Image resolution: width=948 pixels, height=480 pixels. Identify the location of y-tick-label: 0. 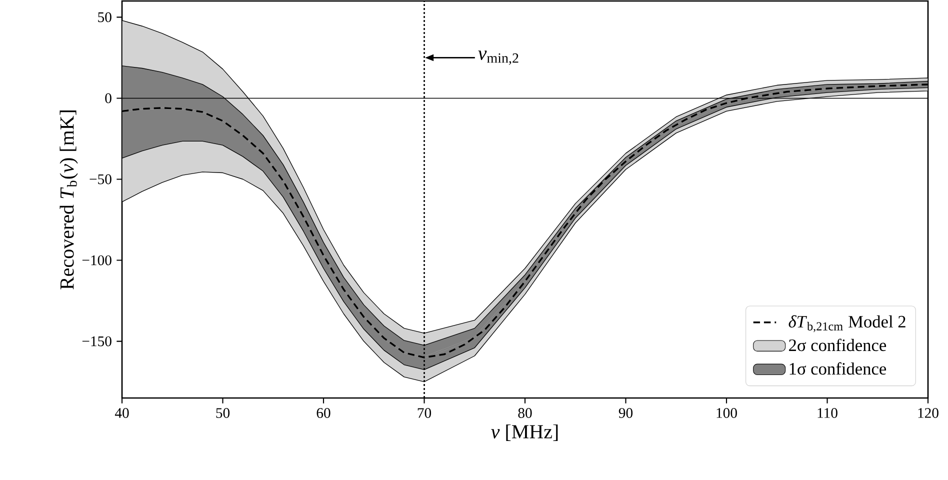
(108, 98).